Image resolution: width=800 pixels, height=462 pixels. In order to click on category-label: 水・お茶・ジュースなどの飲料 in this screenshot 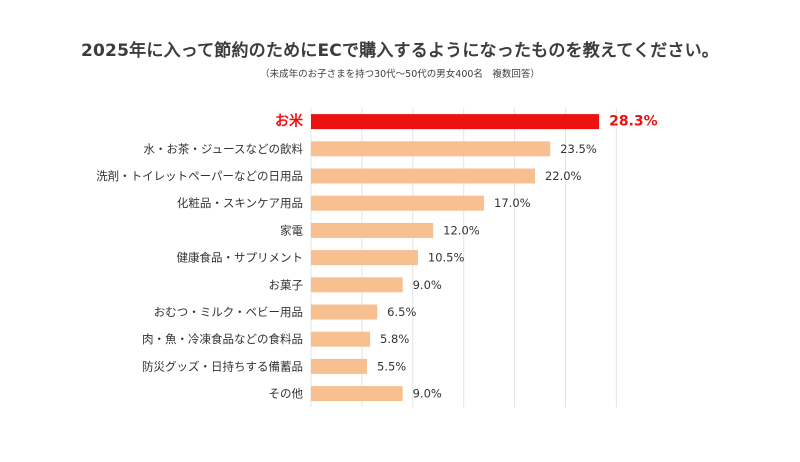, I will do `click(223, 149)`.